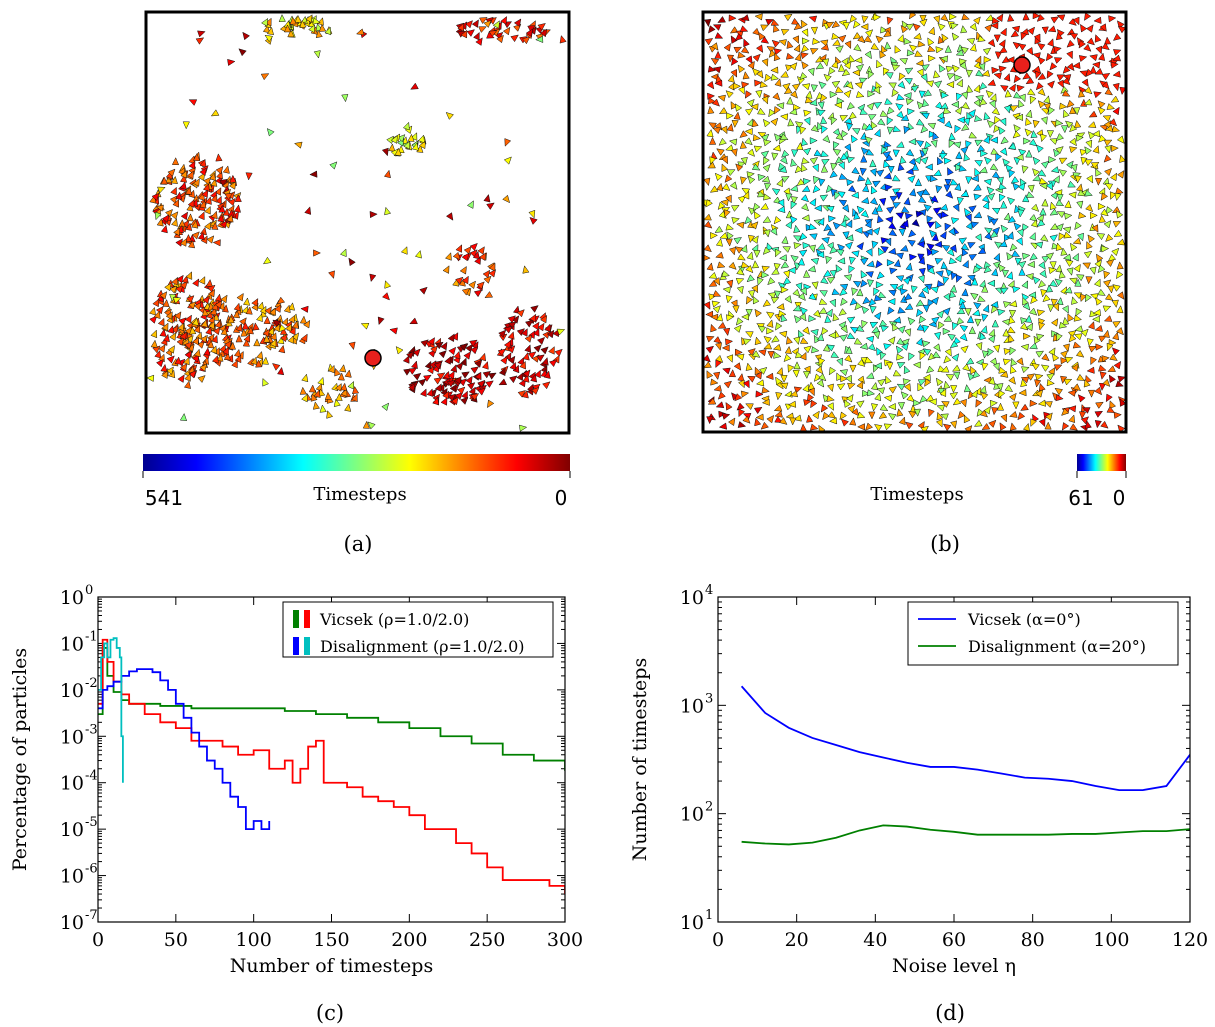  What do you see at coordinates (331, 766) in the screenshot?
I see `series-group` at bounding box center [331, 766].